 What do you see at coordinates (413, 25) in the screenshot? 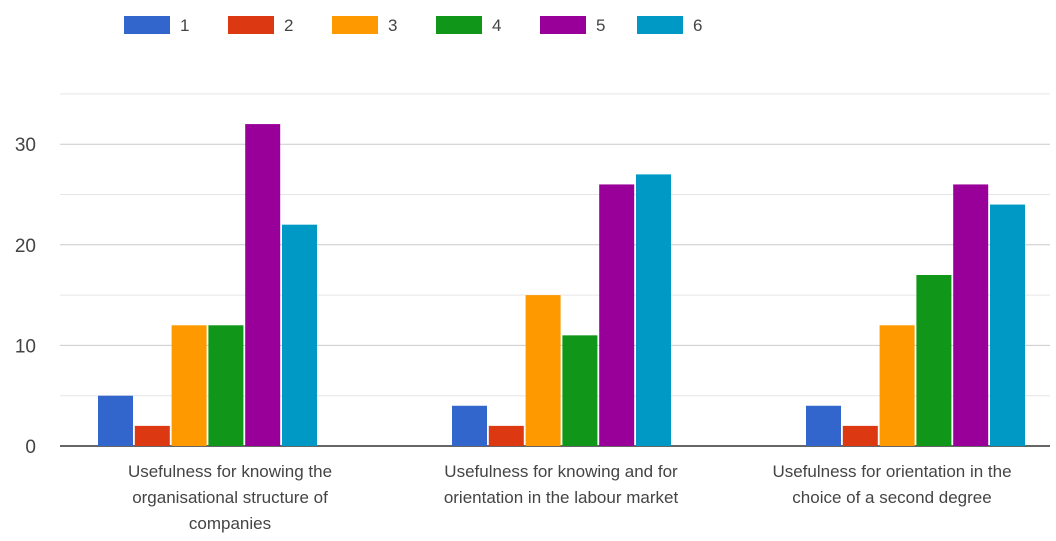
I see `legend: 1 2 3 4 5 6` at bounding box center [413, 25].